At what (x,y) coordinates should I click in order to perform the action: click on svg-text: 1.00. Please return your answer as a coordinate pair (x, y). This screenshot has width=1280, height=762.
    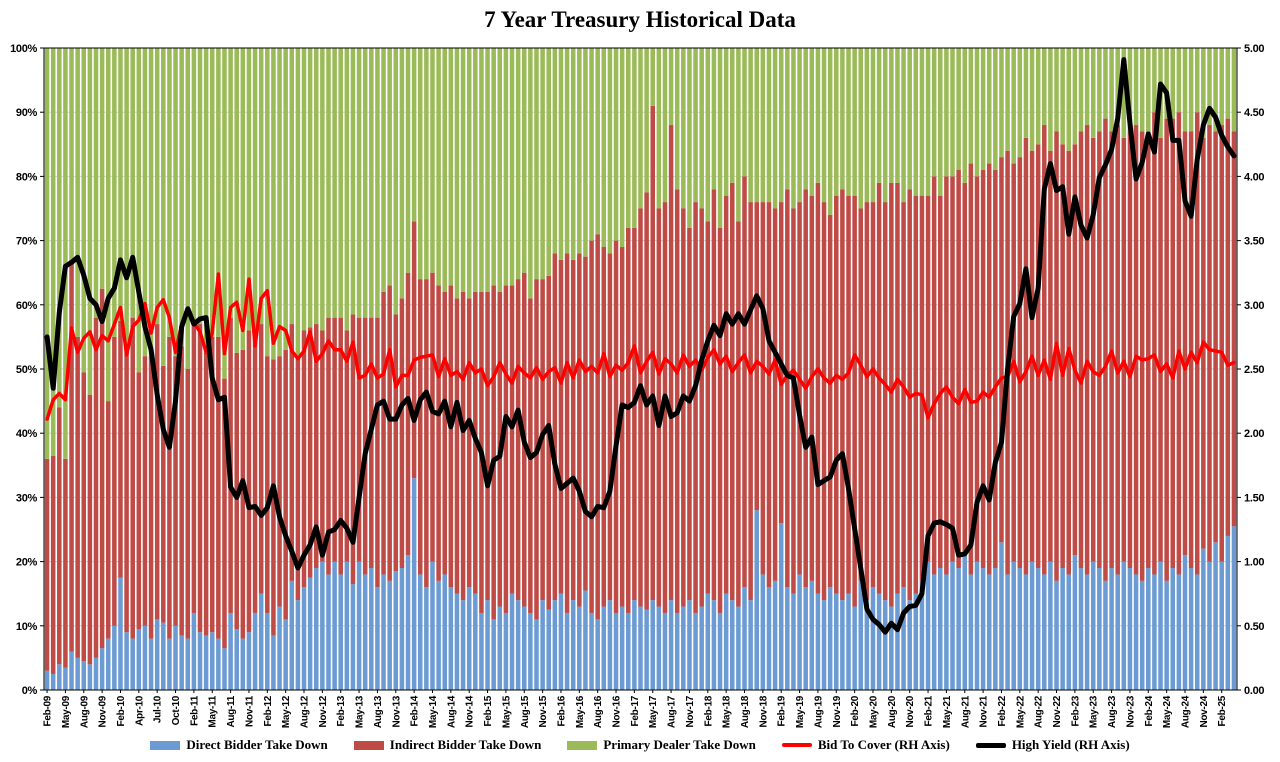
    Looking at the image, I should click on (1254, 563).